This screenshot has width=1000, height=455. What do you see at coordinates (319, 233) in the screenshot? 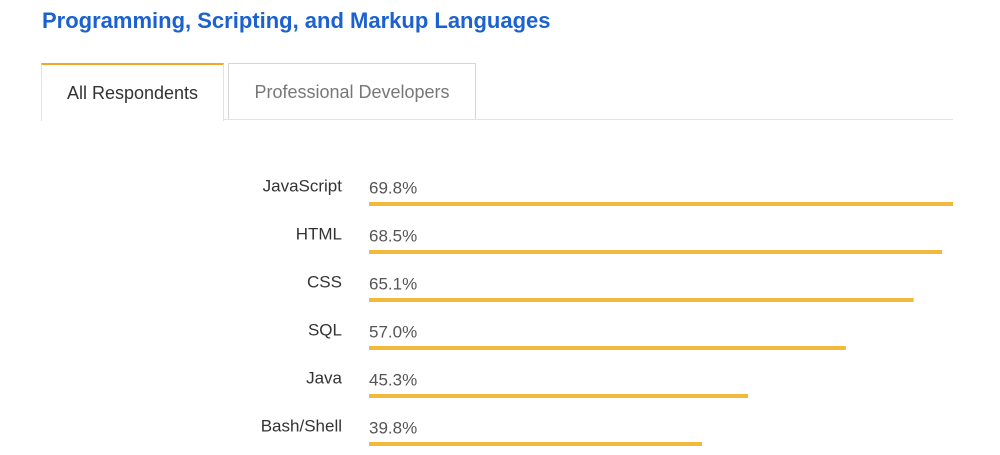
I see `category-label: HTML` at bounding box center [319, 233].